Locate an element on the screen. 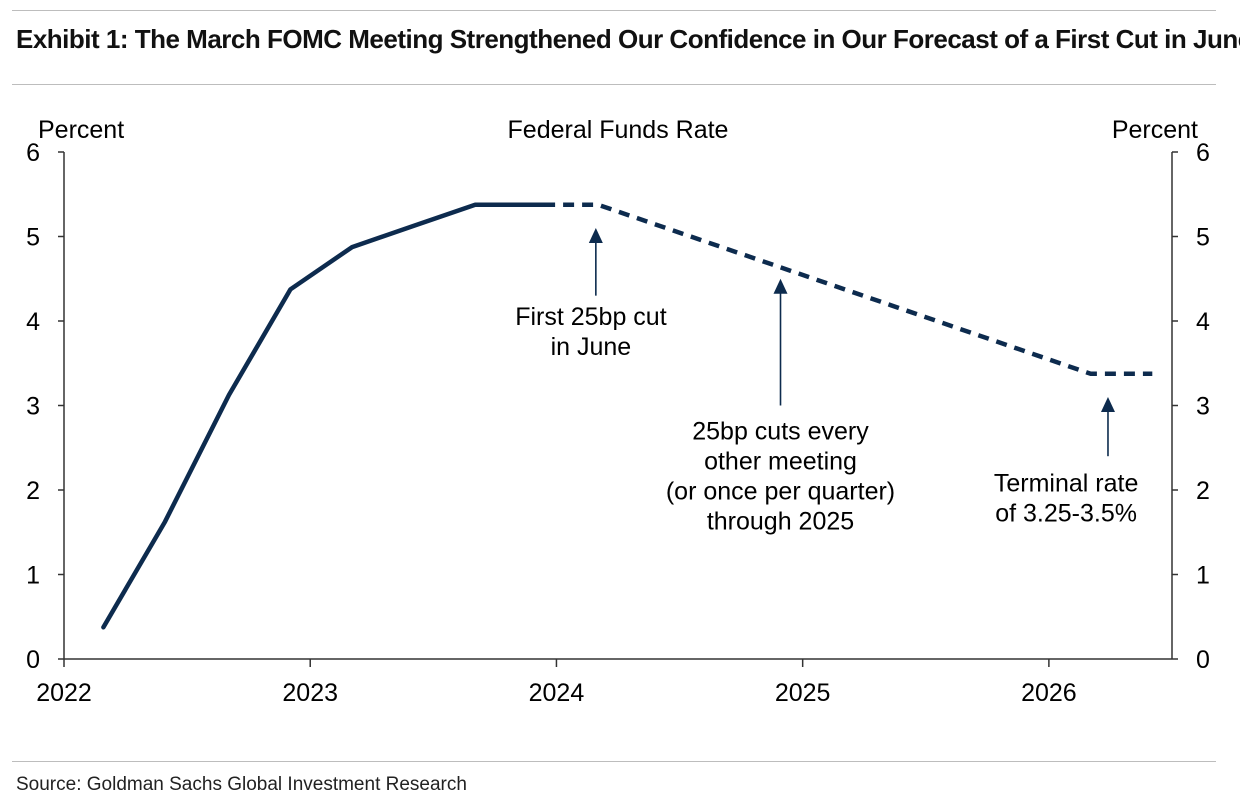 The height and width of the screenshot is (805, 1240). y-tick-label-right: 5 is located at coordinates (1203, 238).